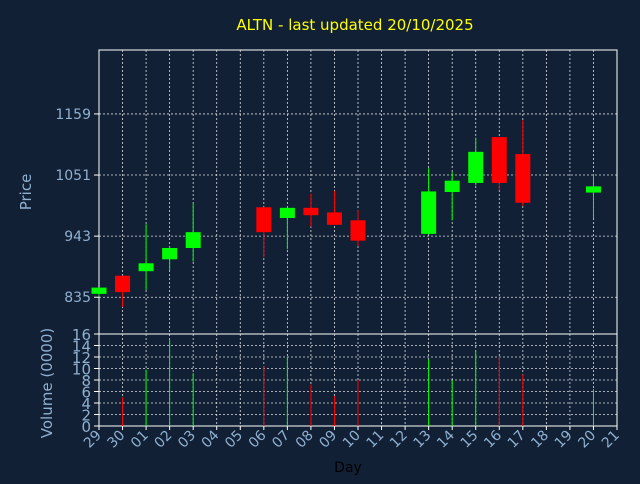 Image resolution: width=640 pixels, height=484 pixels. I want to click on price-tick-label: 1051, so click(73, 176).